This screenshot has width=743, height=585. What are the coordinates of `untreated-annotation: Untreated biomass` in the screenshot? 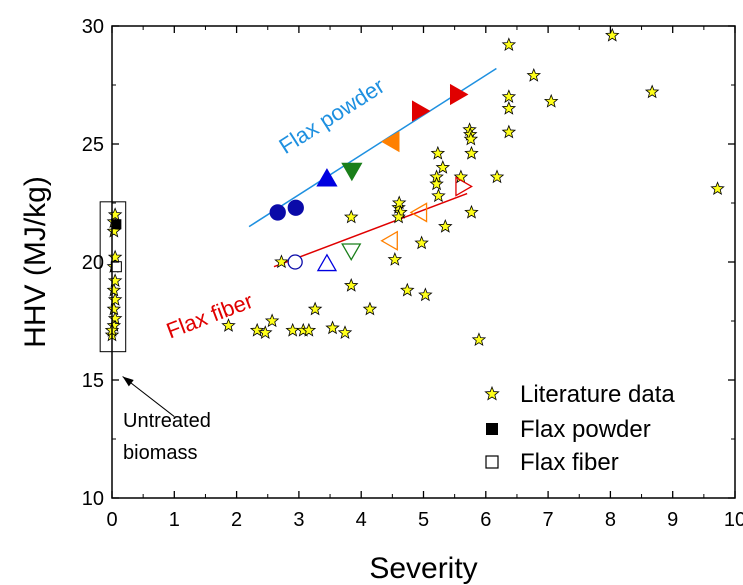 It's located at (155, 332).